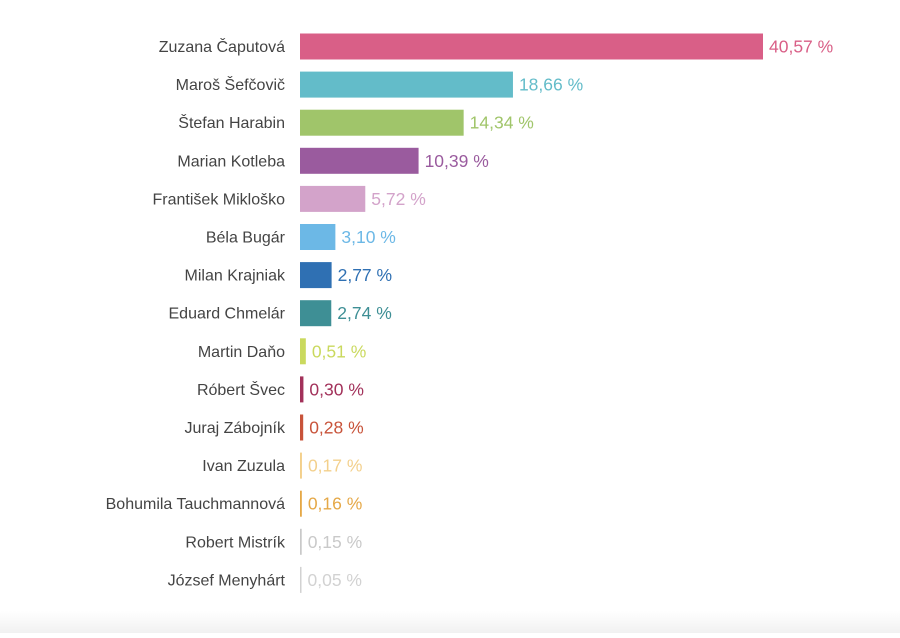 Image resolution: width=900 pixels, height=638 pixels. I want to click on category-label: József Menyhárt, so click(227, 580).